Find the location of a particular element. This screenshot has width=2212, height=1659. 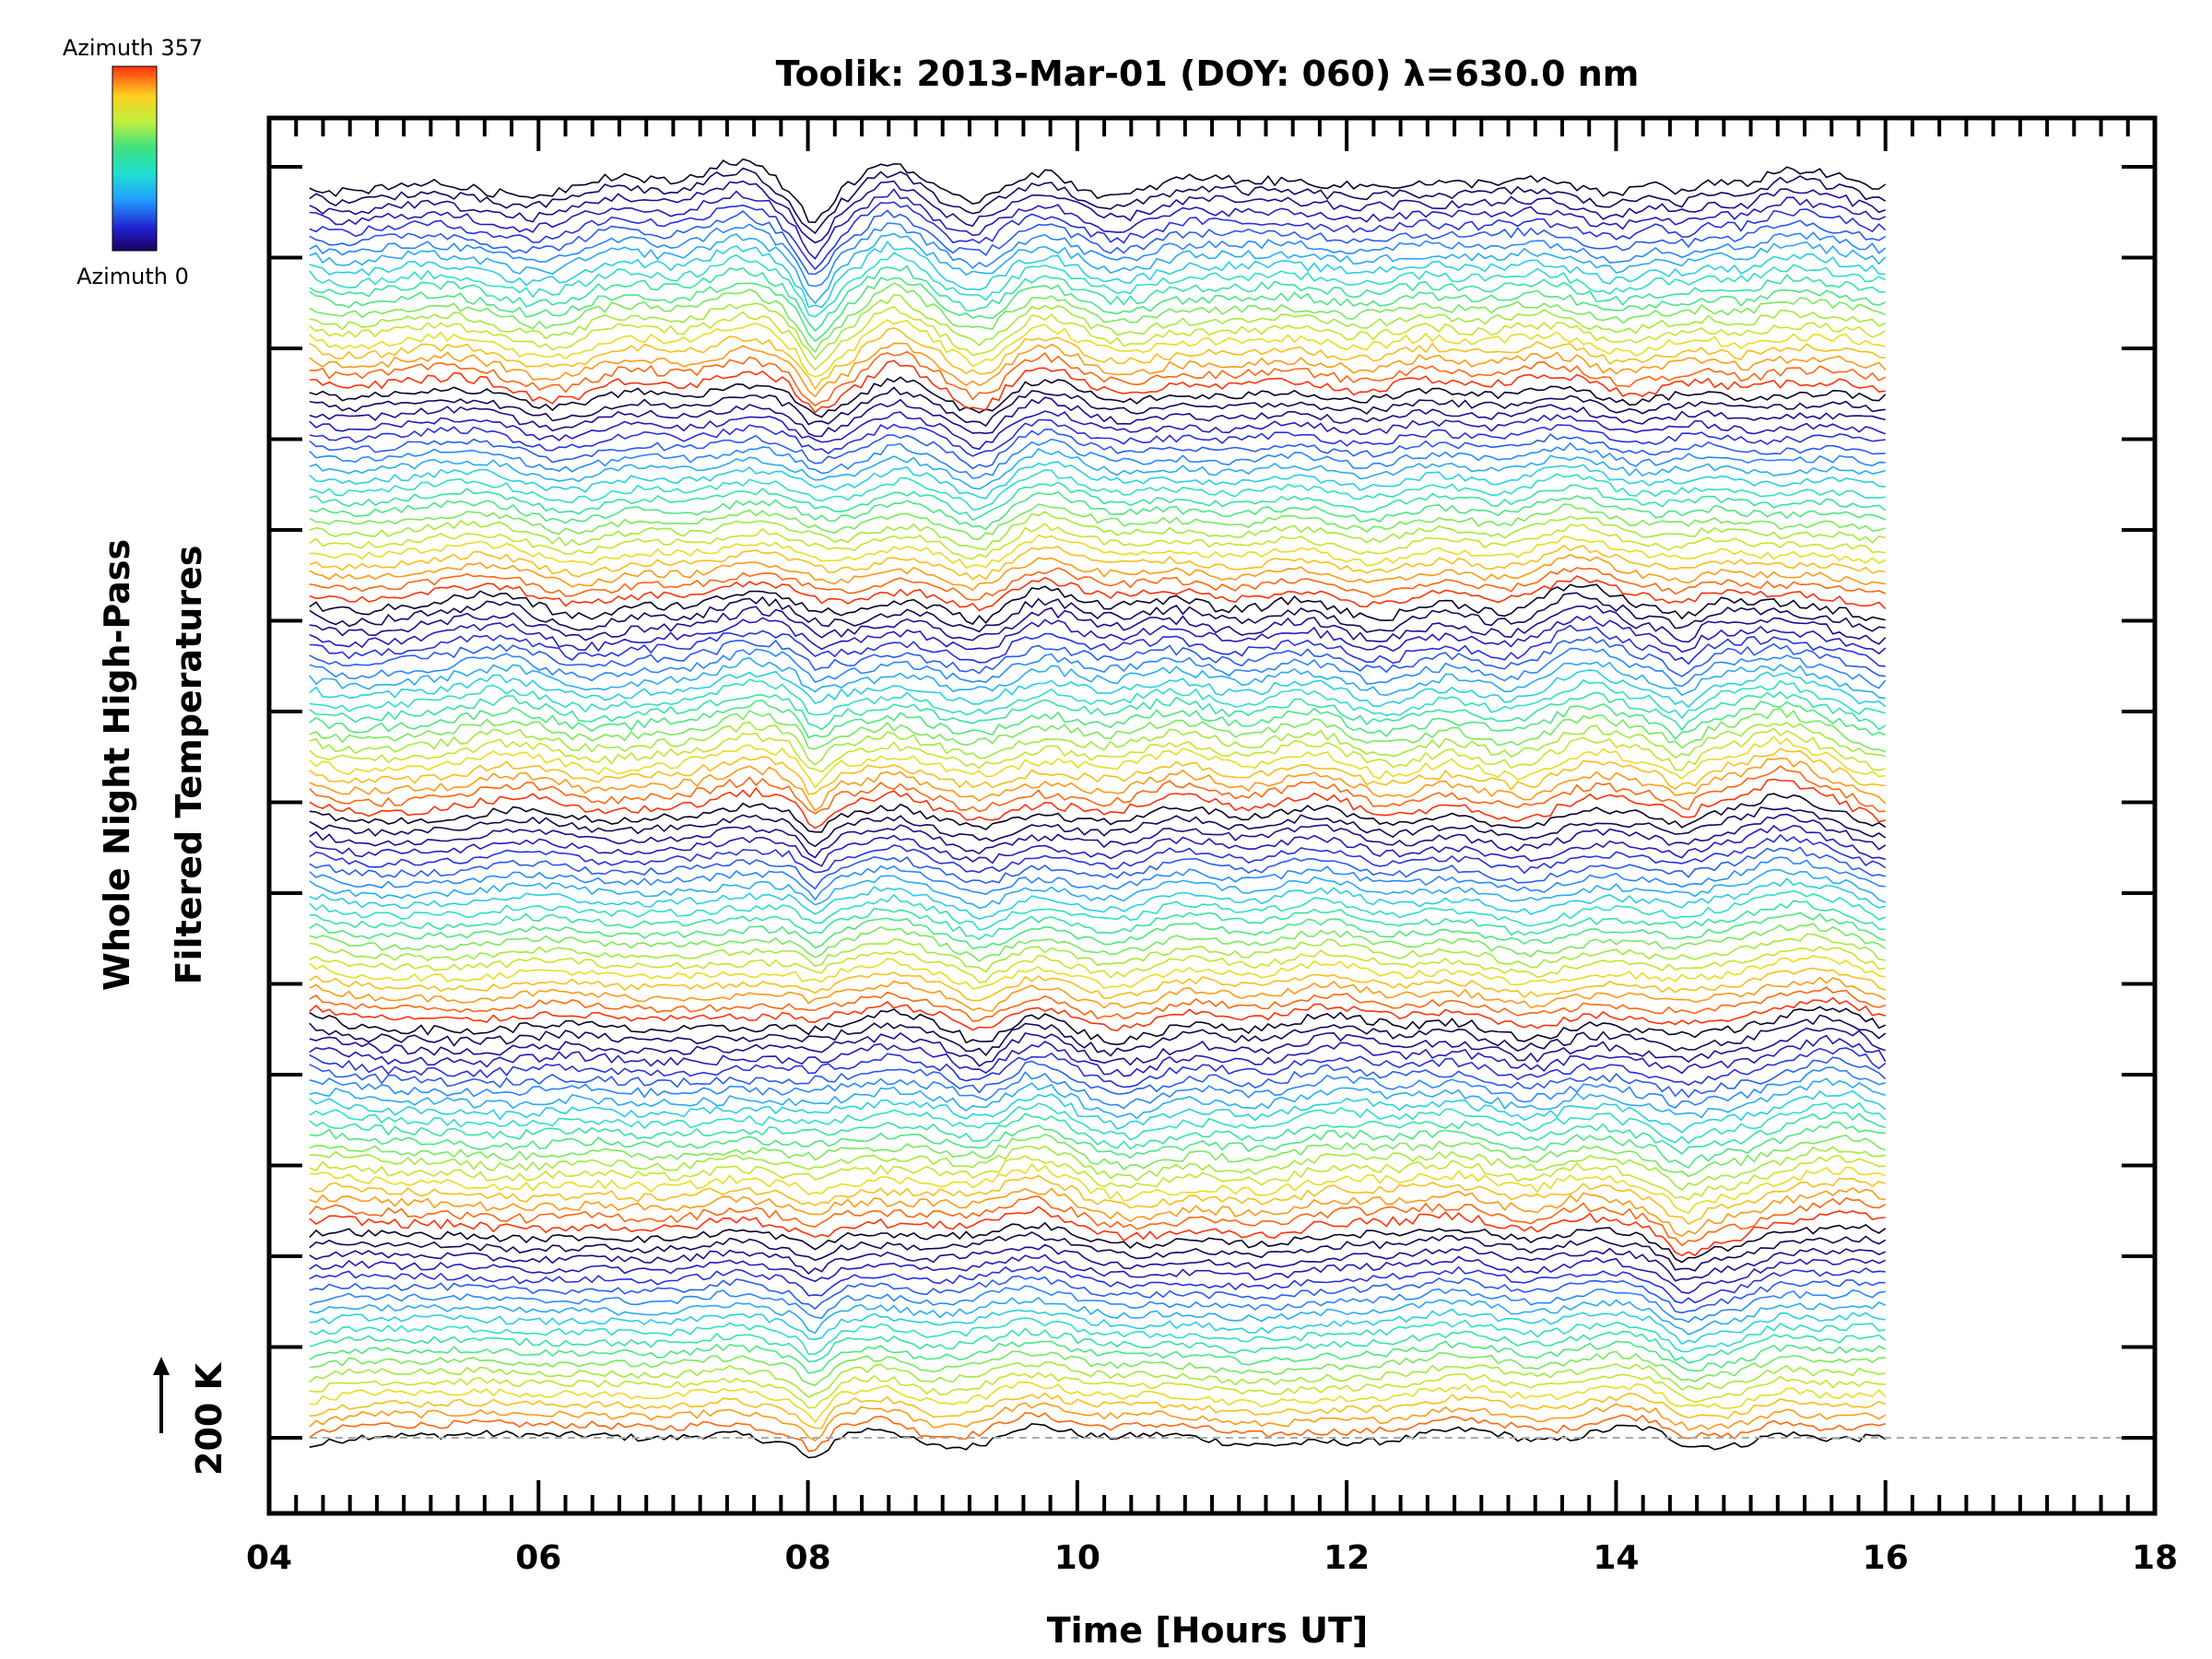

colorbar-bottom-label: Azimuth 0 is located at coordinates (132, 276).